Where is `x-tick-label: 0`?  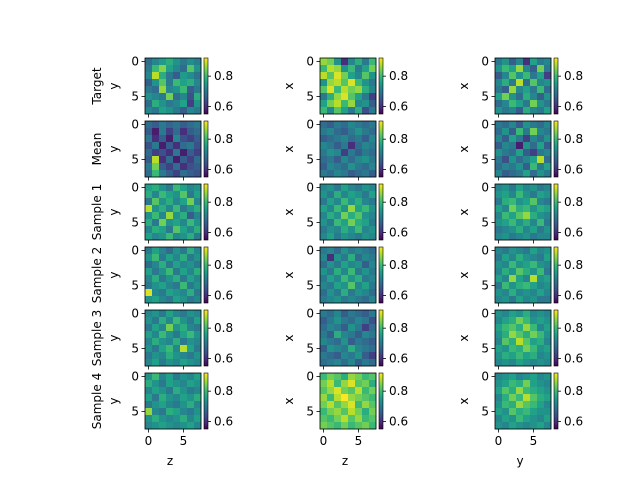 x-tick-label: 0 is located at coordinates (149, 441).